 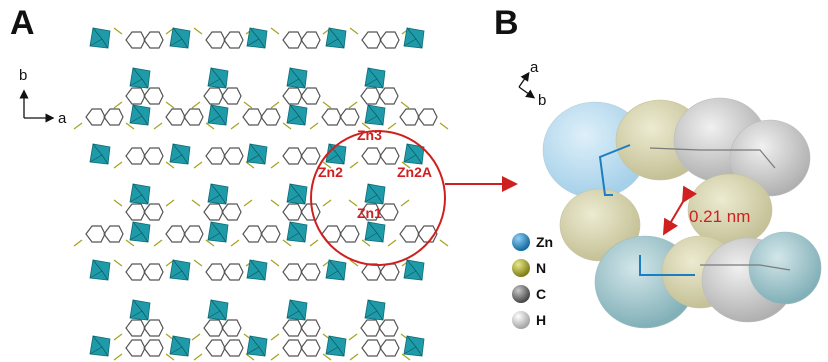 I want to click on legend-label-c: C, so click(x=541, y=294).